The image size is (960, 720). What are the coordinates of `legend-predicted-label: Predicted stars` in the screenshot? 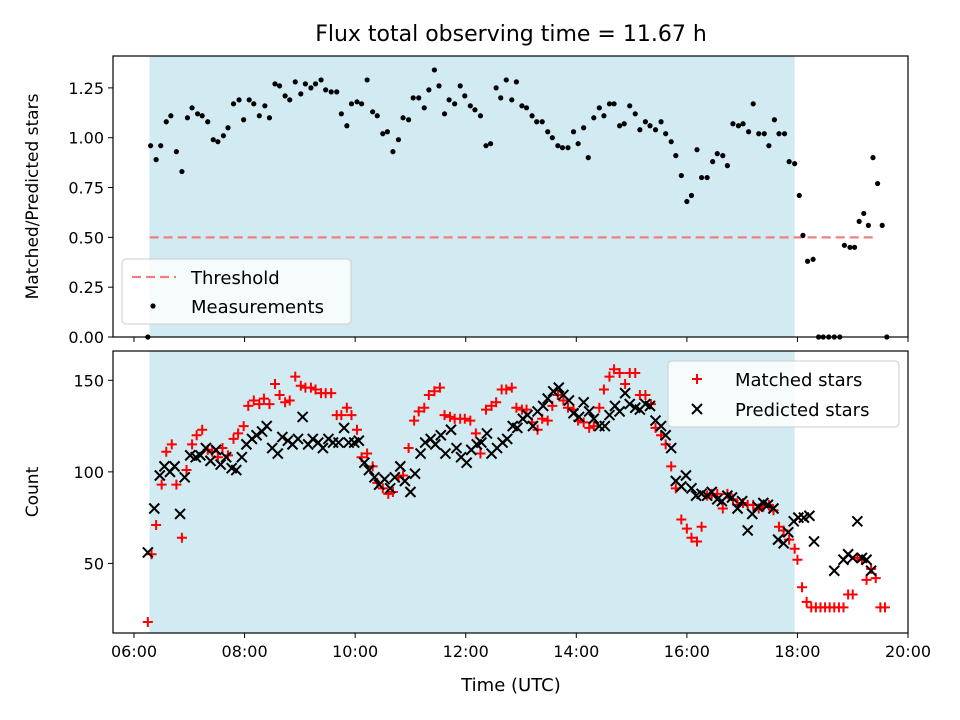 It's located at (802, 410).